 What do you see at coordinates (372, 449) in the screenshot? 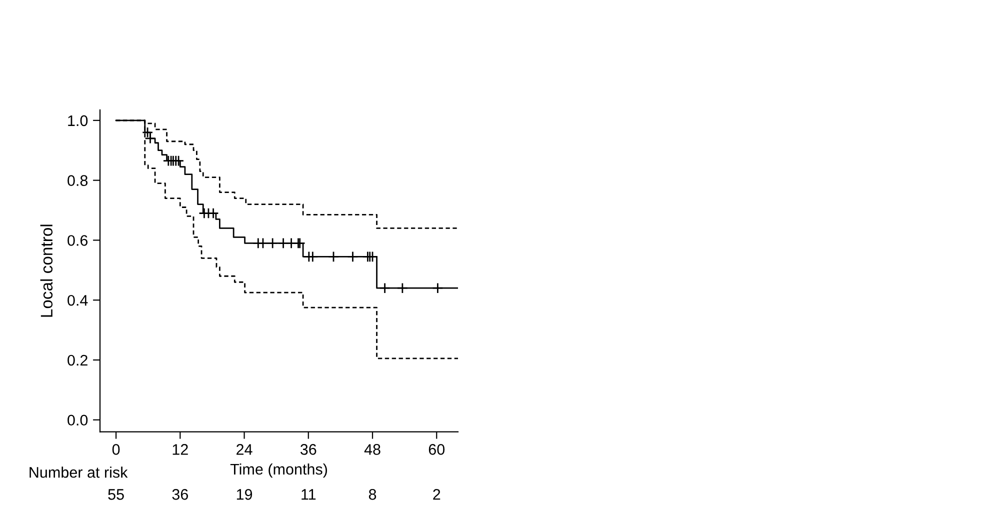
I see `x-tick-label: 48` at bounding box center [372, 449].